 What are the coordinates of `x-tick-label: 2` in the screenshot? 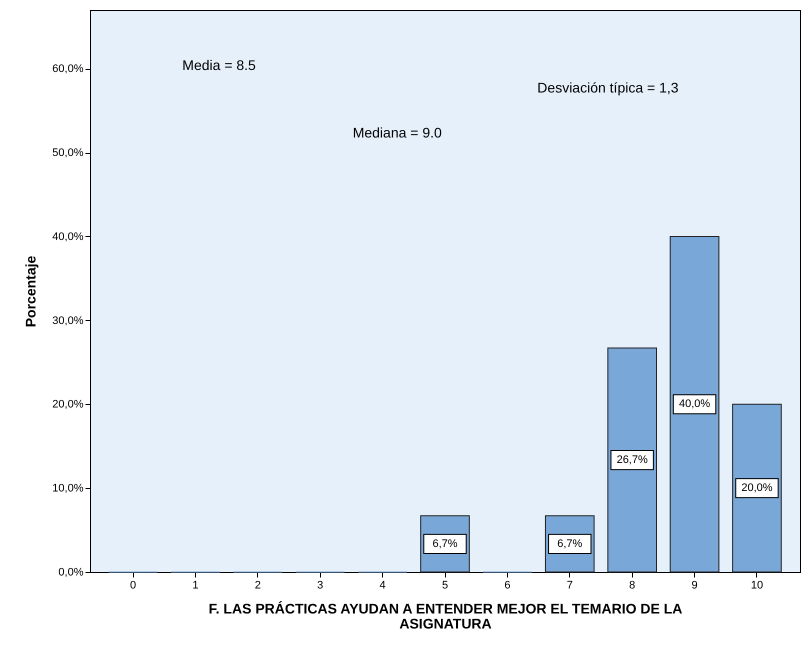 It's located at (257, 586).